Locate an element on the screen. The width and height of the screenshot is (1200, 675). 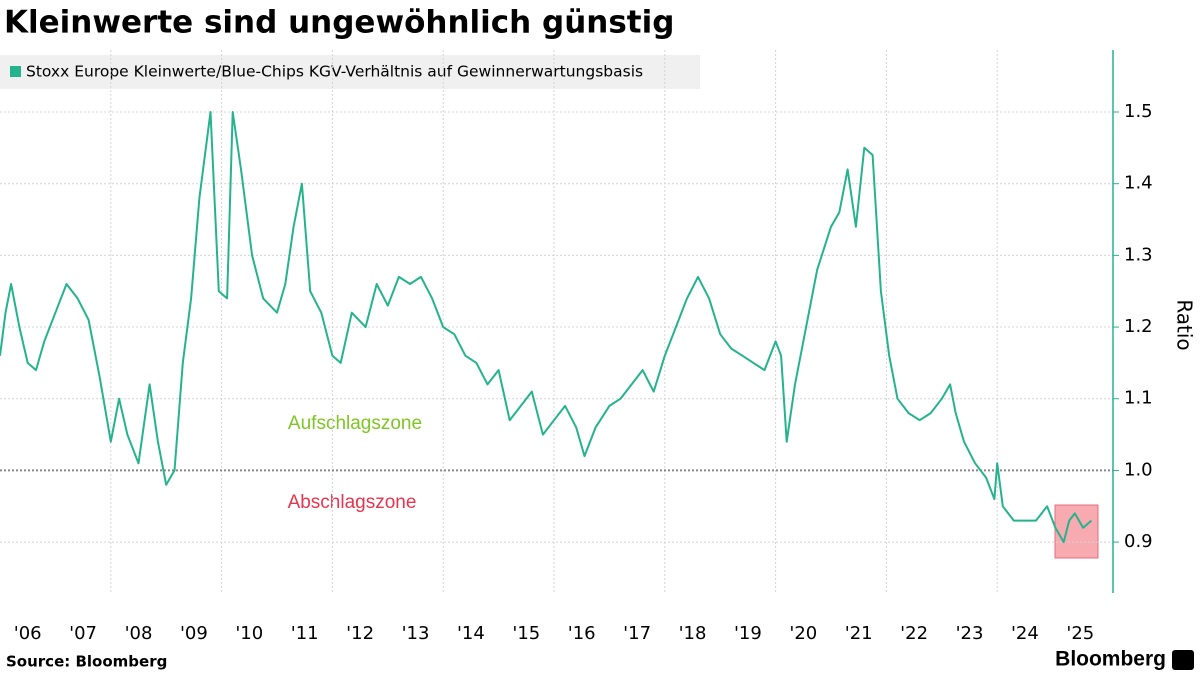
x-tick-label: '18 is located at coordinates (693, 633).